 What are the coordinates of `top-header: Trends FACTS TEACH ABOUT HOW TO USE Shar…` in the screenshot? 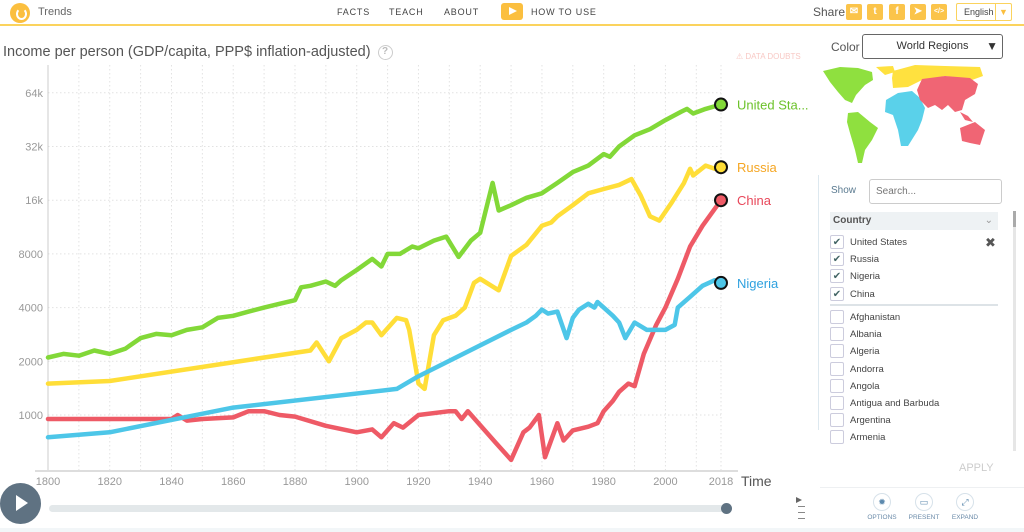 It's located at (512, 13).